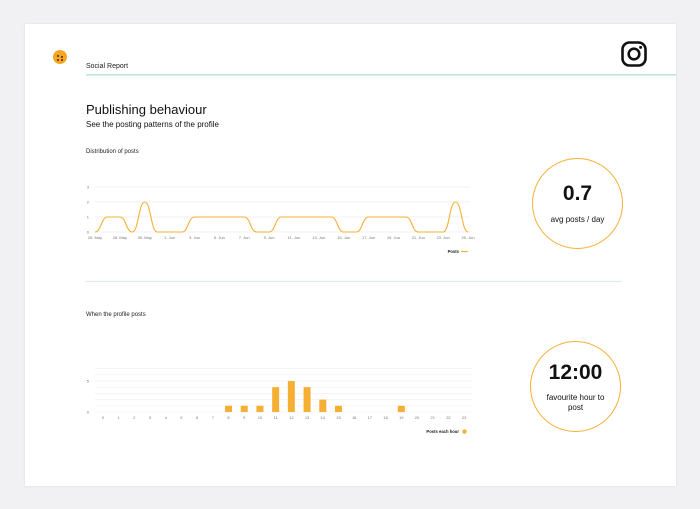 The height and width of the screenshot is (509, 700). Describe the element at coordinates (88, 412) in the screenshot. I see `bar-y-tick-label: 0` at that location.